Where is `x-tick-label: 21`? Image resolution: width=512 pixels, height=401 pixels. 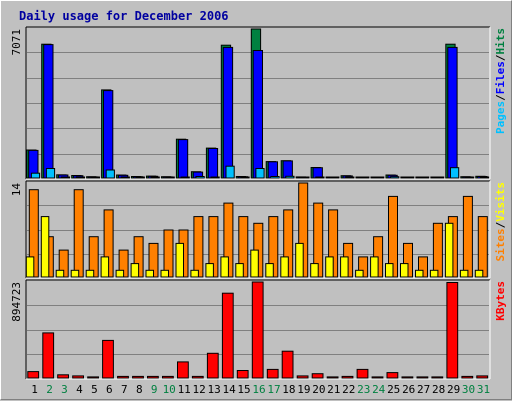 x-tick-label: 21 is located at coordinates (333, 389).